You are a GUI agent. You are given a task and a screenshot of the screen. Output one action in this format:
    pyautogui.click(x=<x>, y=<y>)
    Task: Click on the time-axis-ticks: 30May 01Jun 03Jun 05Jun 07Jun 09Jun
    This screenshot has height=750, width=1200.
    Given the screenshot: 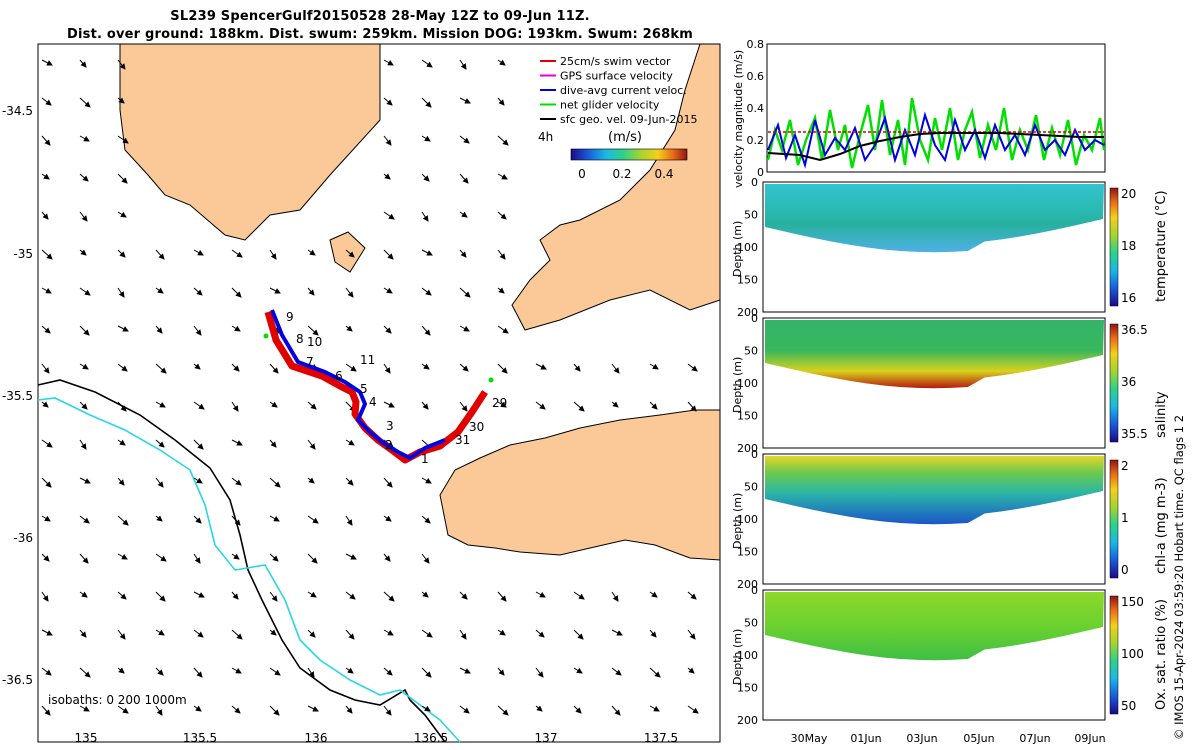 What is the action you would take?
    pyautogui.click(x=948, y=738)
    